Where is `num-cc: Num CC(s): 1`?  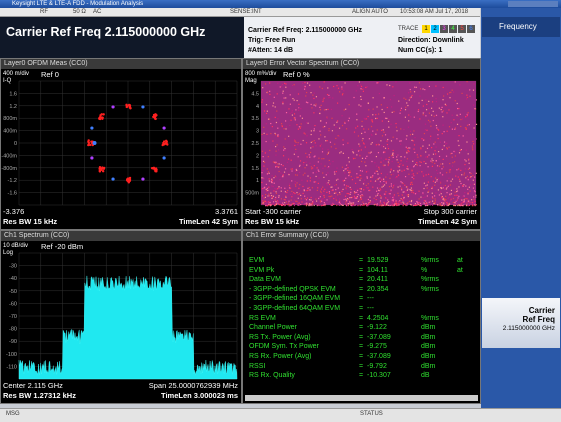 num-cc: Num CC(s): 1 is located at coordinates (420, 50).